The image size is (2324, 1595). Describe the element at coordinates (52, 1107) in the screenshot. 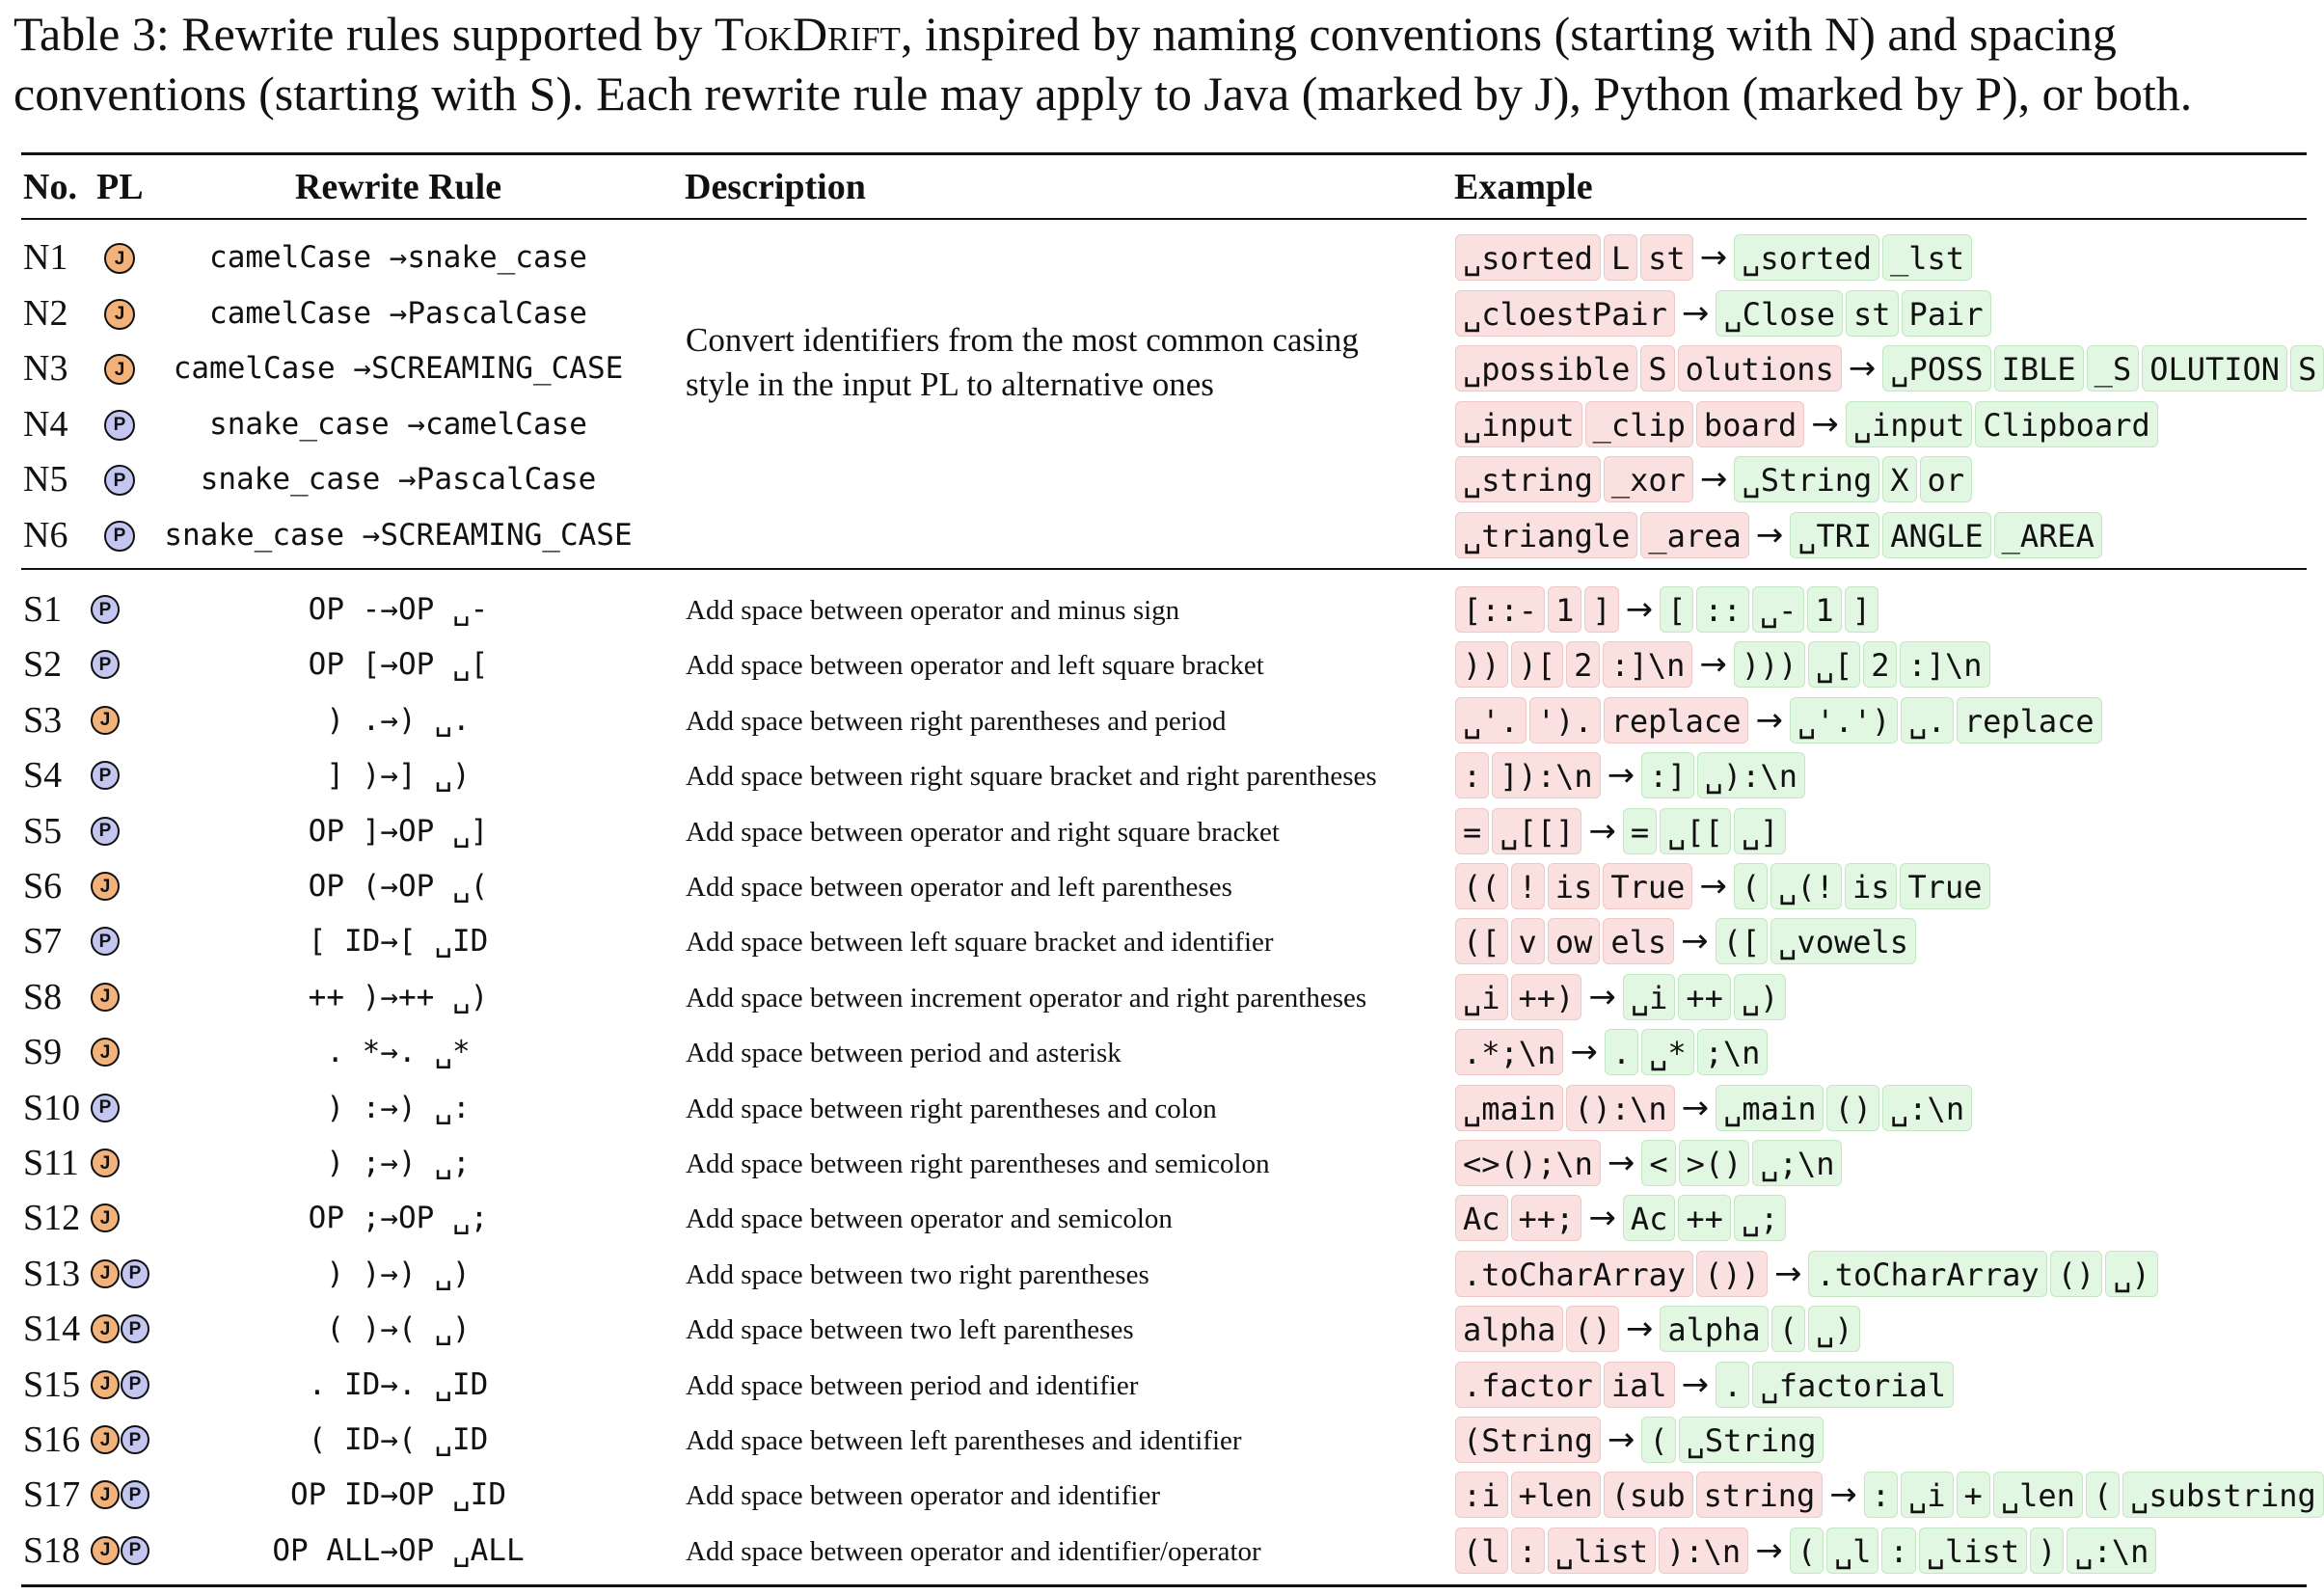

I see `rule-number: S10` at that location.